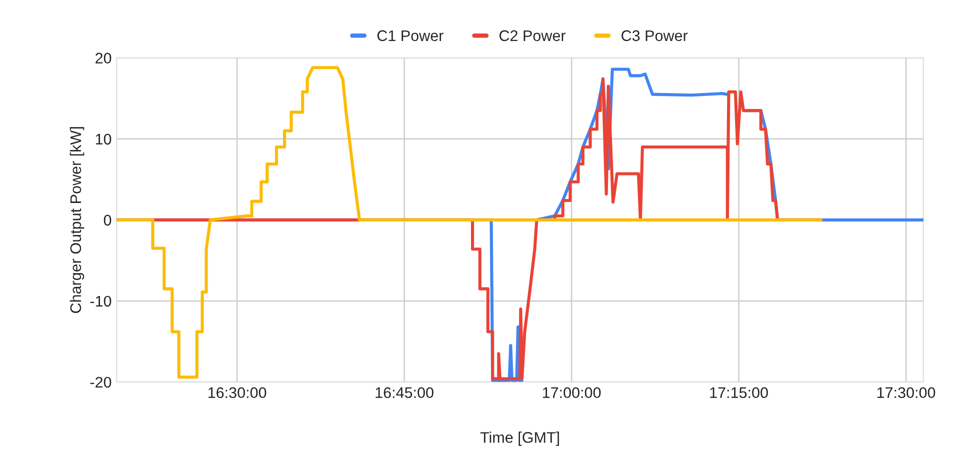  I want to click on y-tick-label: -10, so click(101, 301).